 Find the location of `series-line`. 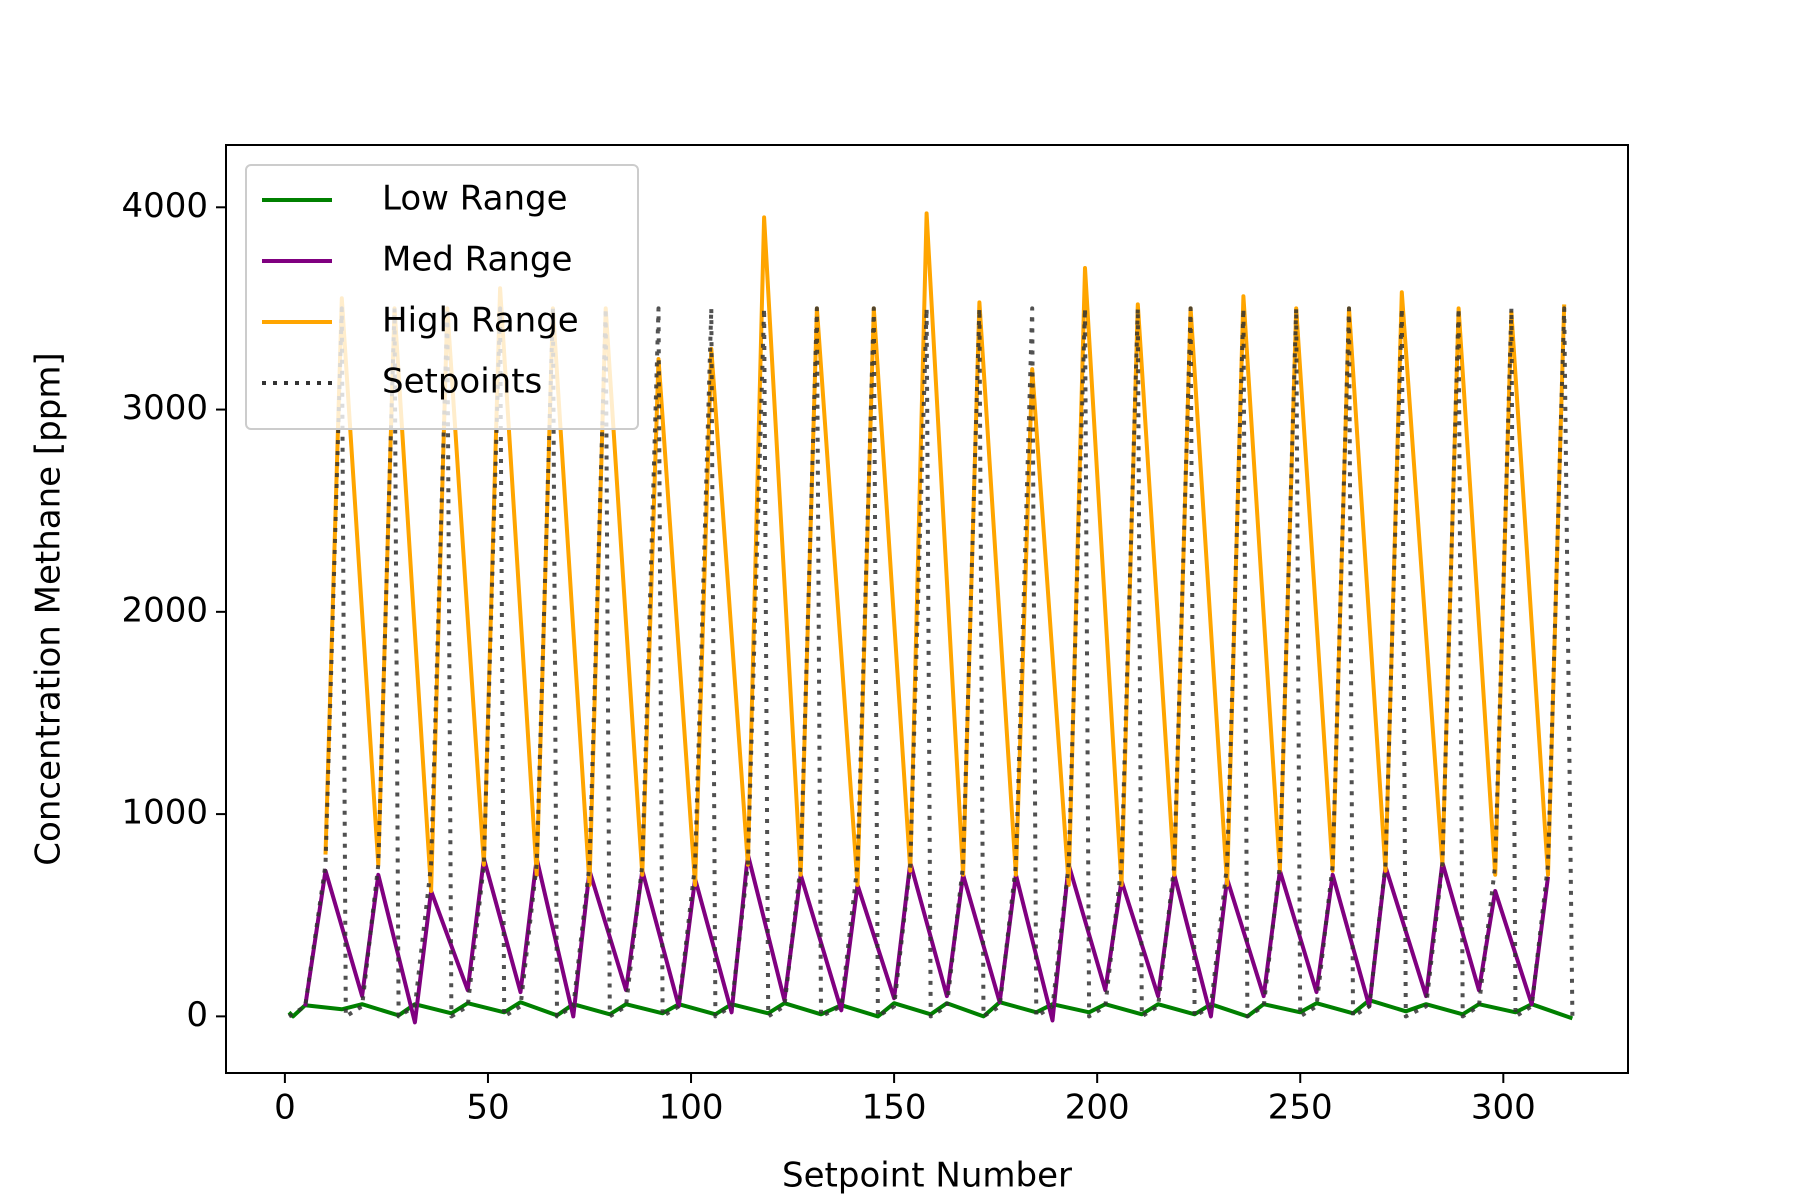

series-line is located at coordinates (930, 1009).